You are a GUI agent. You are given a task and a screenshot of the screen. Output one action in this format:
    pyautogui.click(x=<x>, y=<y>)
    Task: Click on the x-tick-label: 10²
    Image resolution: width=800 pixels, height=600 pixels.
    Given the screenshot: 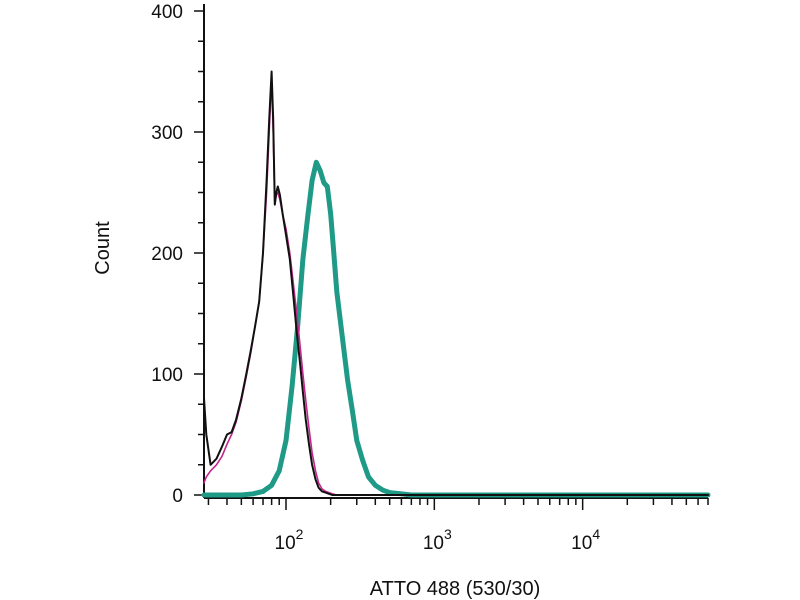 What is the action you would take?
    pyautogui.click(x=289, y=540)
    